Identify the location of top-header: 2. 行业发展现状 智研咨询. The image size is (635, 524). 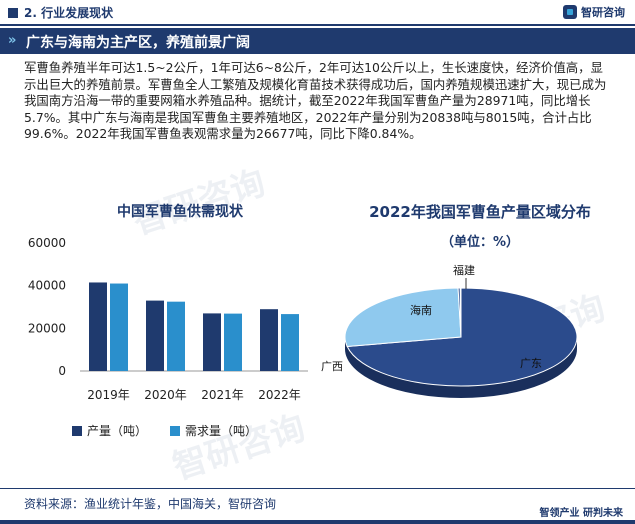
(317, 13).